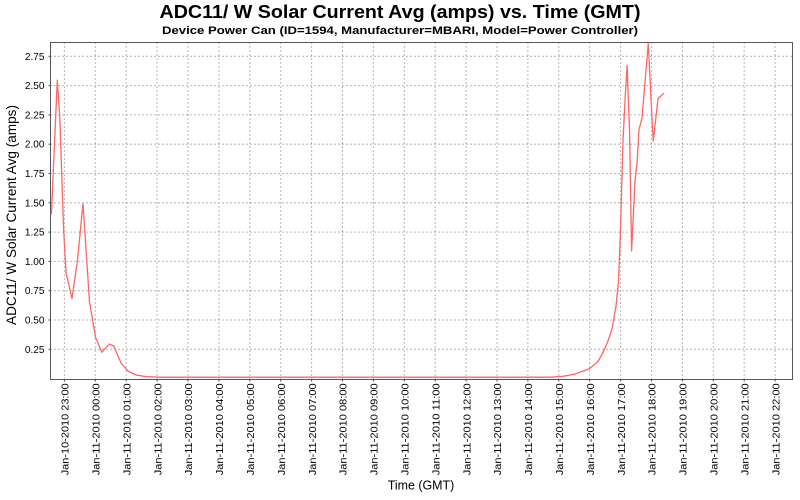 The width and height of the screenshot is (800, 500). What do you see at coordinates (467, 429) in the screenshot?
I see `svg-text: Jan-11-2010 12:00` at bounding box center [467, 429].